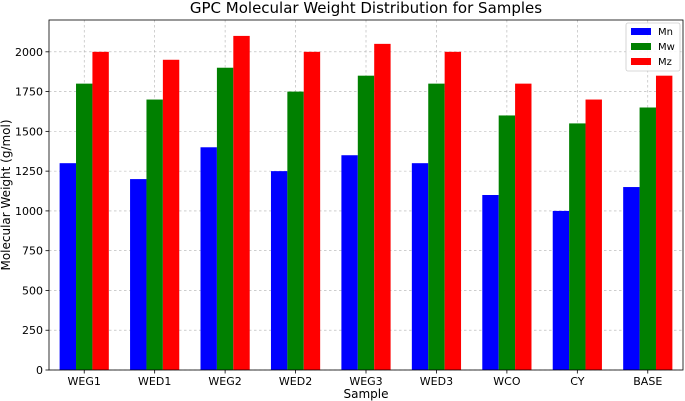  I want to click on bar-mw-base, so click(647, 238).